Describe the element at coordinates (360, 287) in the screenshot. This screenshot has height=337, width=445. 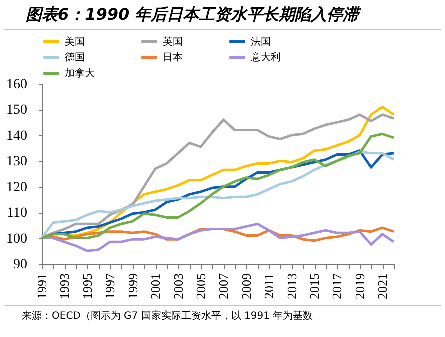
I see `x-tick-label: 2019` at that location.